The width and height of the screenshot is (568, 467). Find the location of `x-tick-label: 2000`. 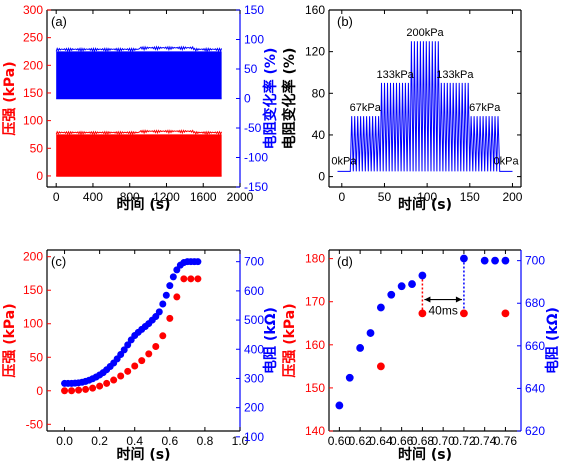

x-tick-label: 2000 is located at coordinates (240, 197).